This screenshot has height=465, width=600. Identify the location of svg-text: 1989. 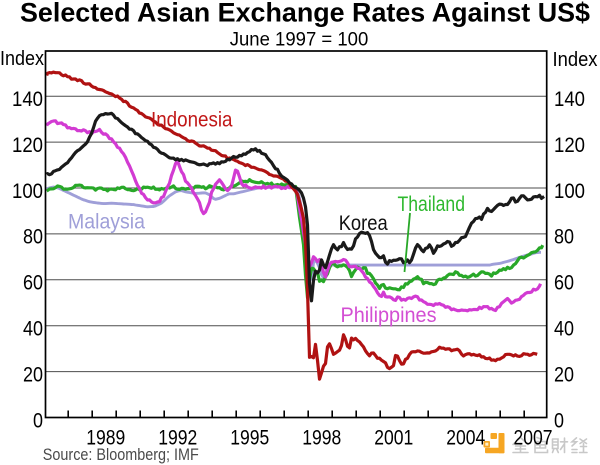
(105, 438).